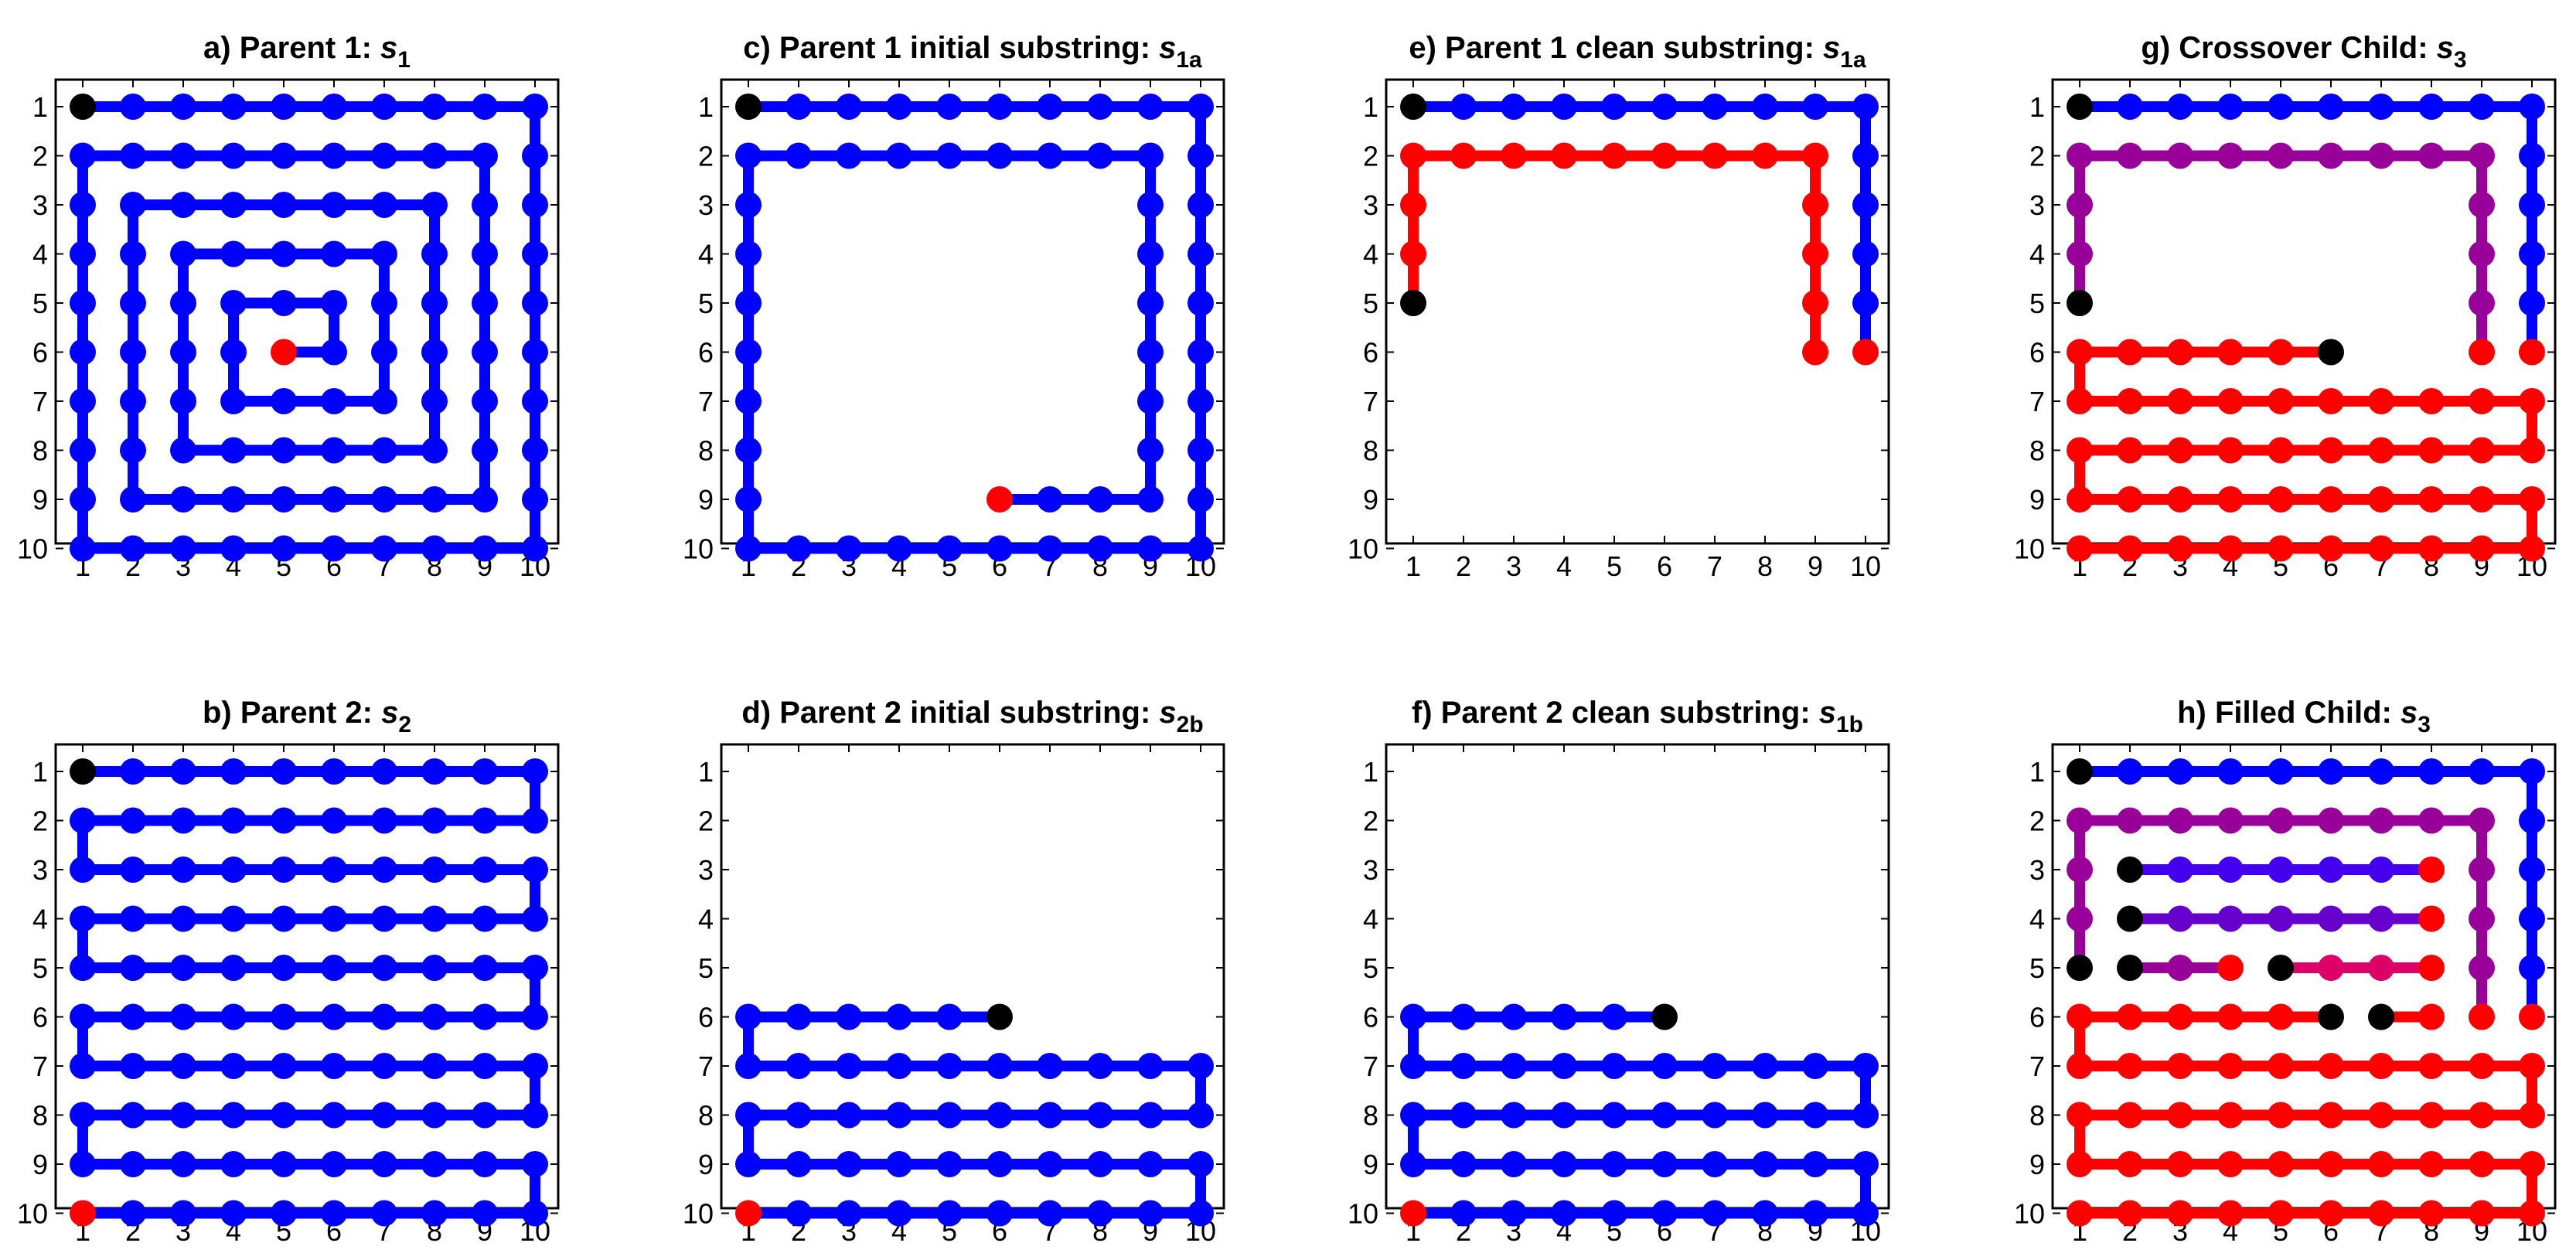 Image resolution: width=2576 pixels, height=1260 pixels. Describe the element at coordinates (950, 713) in the screenshot. I see `panel-title-text: d) Parent 2 initial substring:` at that location.